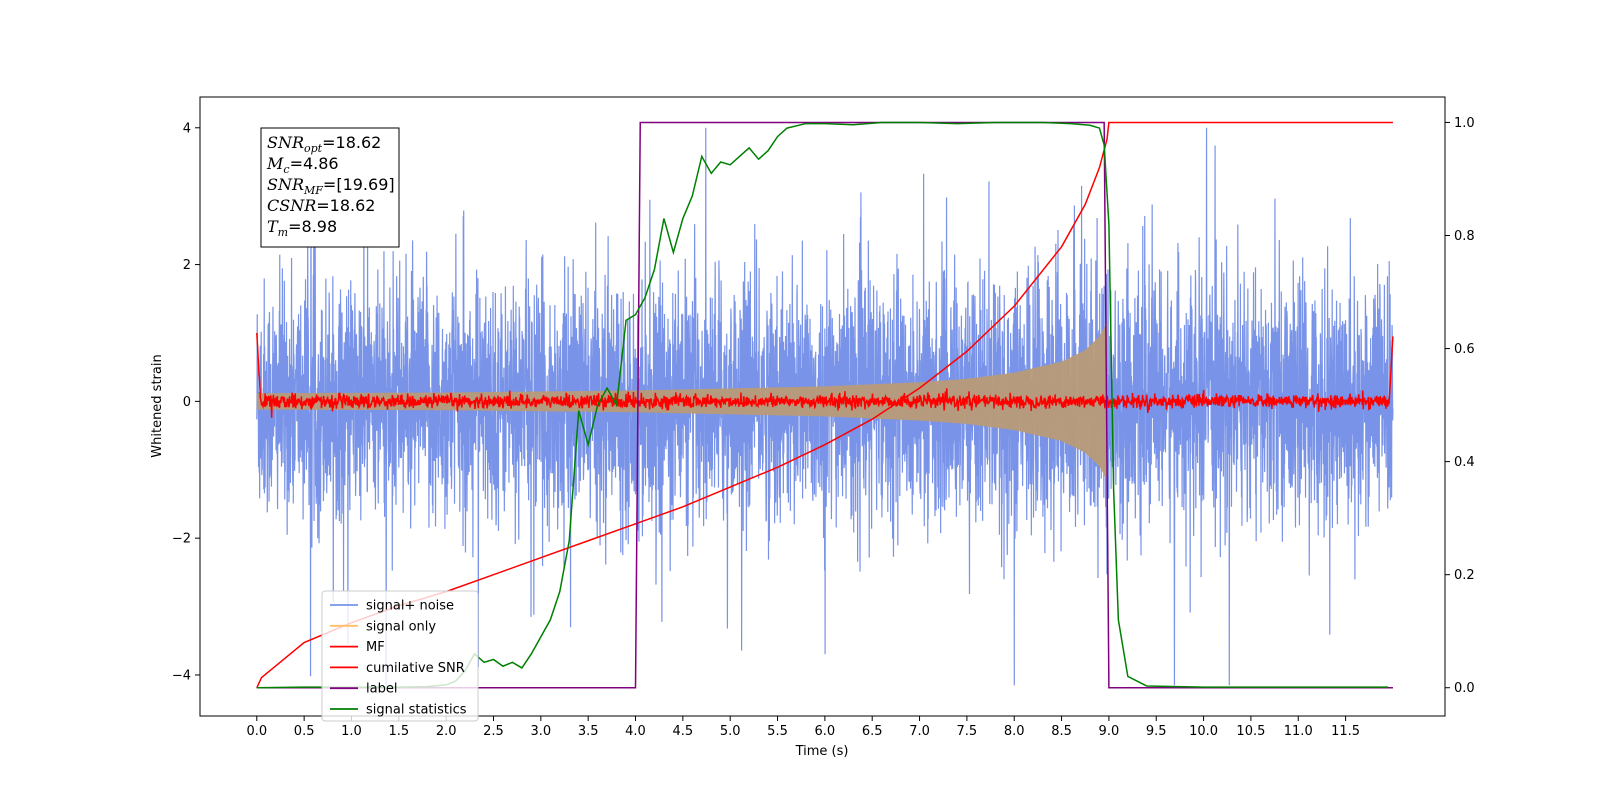 This screenshot has width=1600, height=805. What do you see at coordinates (777, 731) in the screenshot?
I see `x-tick-label: 5.5` at bounding box center [777, 731].